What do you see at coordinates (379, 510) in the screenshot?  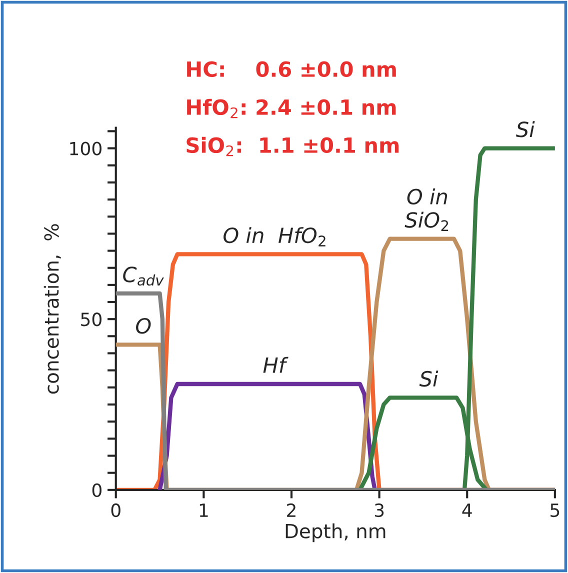 I see `x-tick-label: 3` at bounding box center [379, 510].